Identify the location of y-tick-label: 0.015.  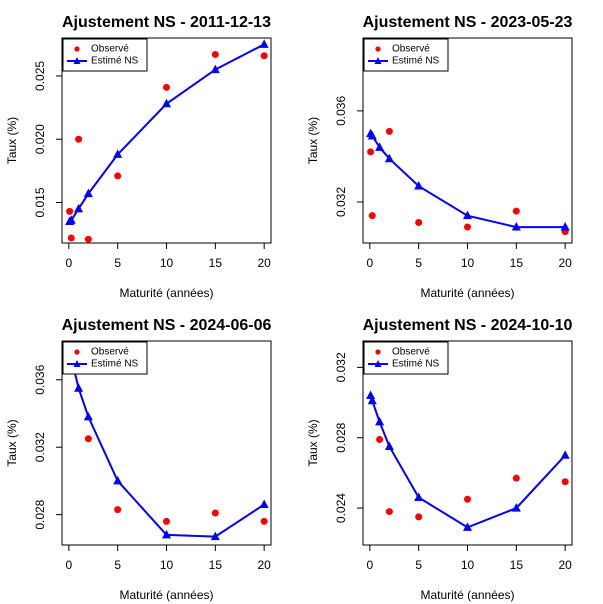
(40, 202).